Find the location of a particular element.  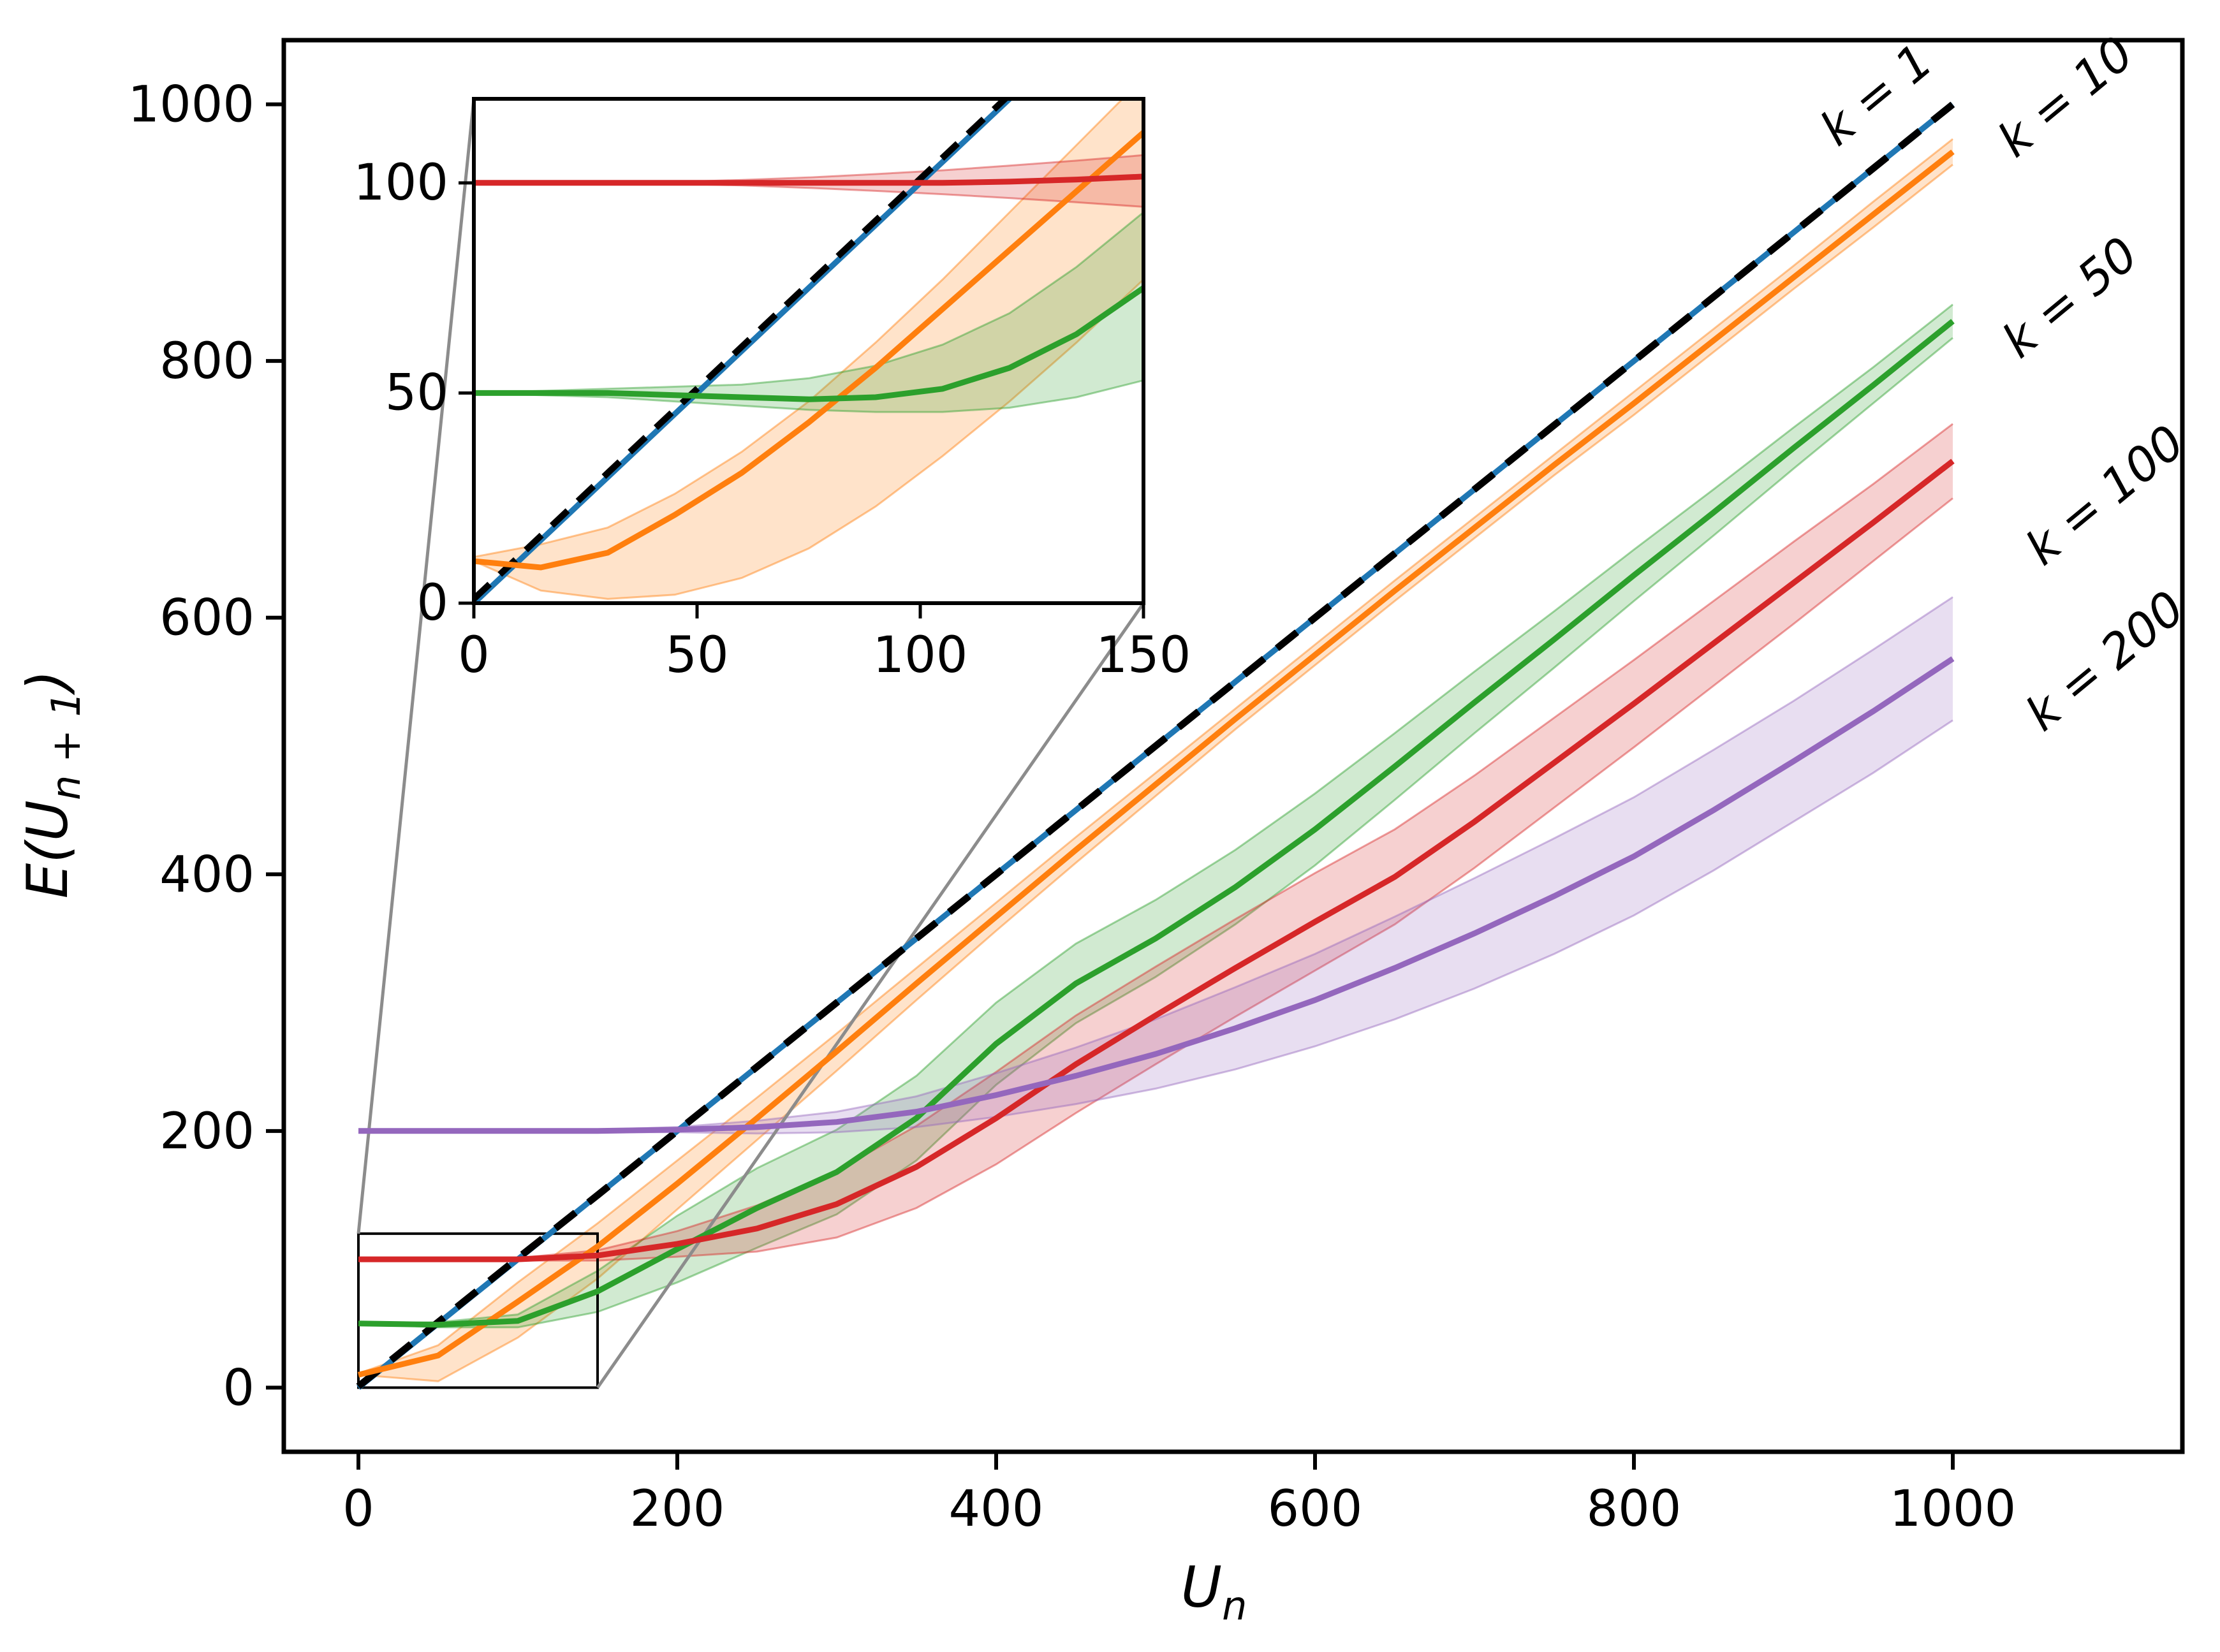

inset-content is located at coordinates (809, 351).